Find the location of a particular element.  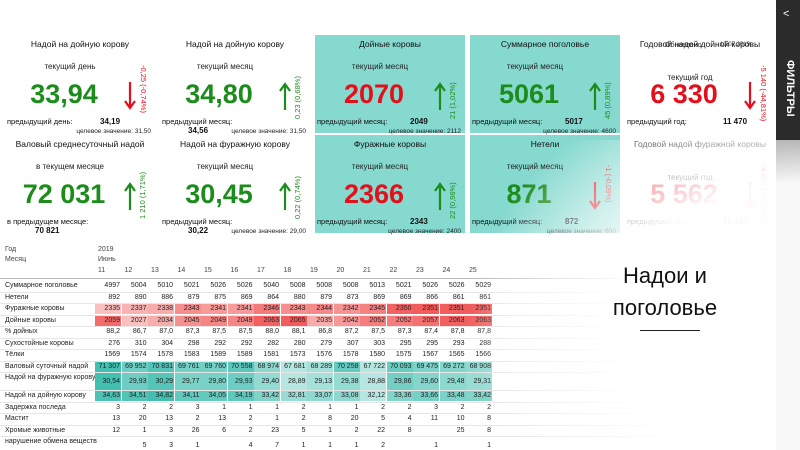

table-cell: 295 is located at coordinates (405, 343).